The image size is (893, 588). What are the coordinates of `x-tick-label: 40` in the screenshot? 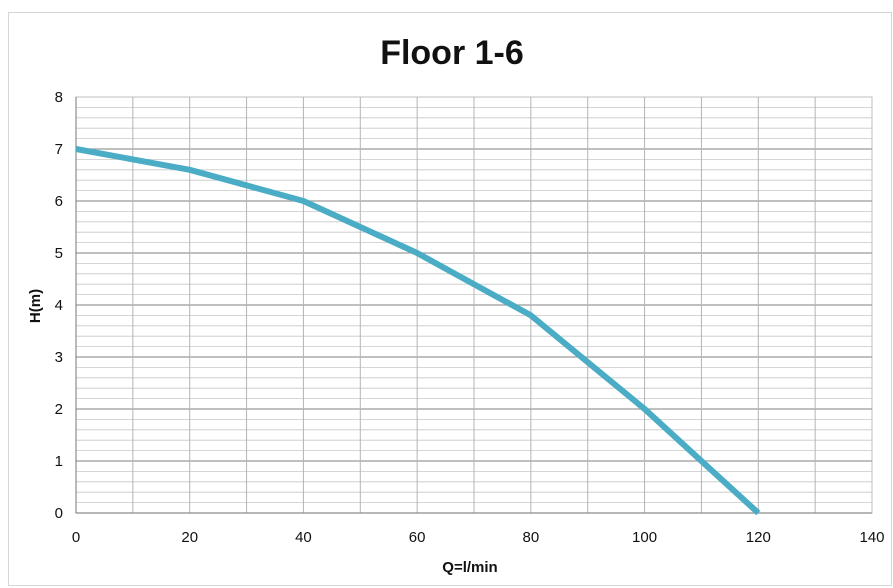 It's located at (303, 537).